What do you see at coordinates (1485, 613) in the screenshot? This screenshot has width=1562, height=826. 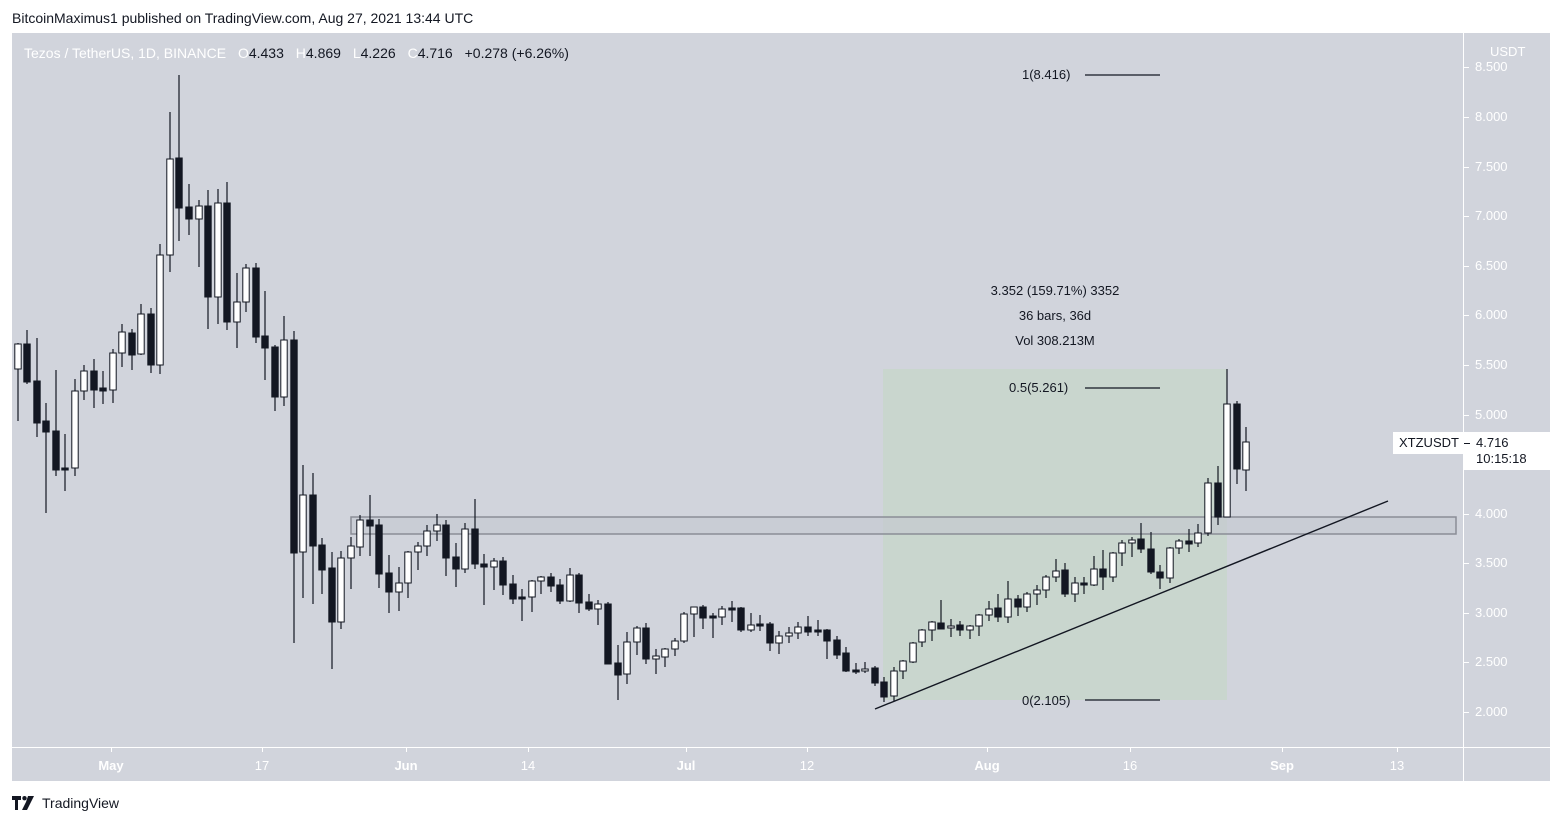 I see `price-tick-label: 3.000` at bounding box center [1485, 613].